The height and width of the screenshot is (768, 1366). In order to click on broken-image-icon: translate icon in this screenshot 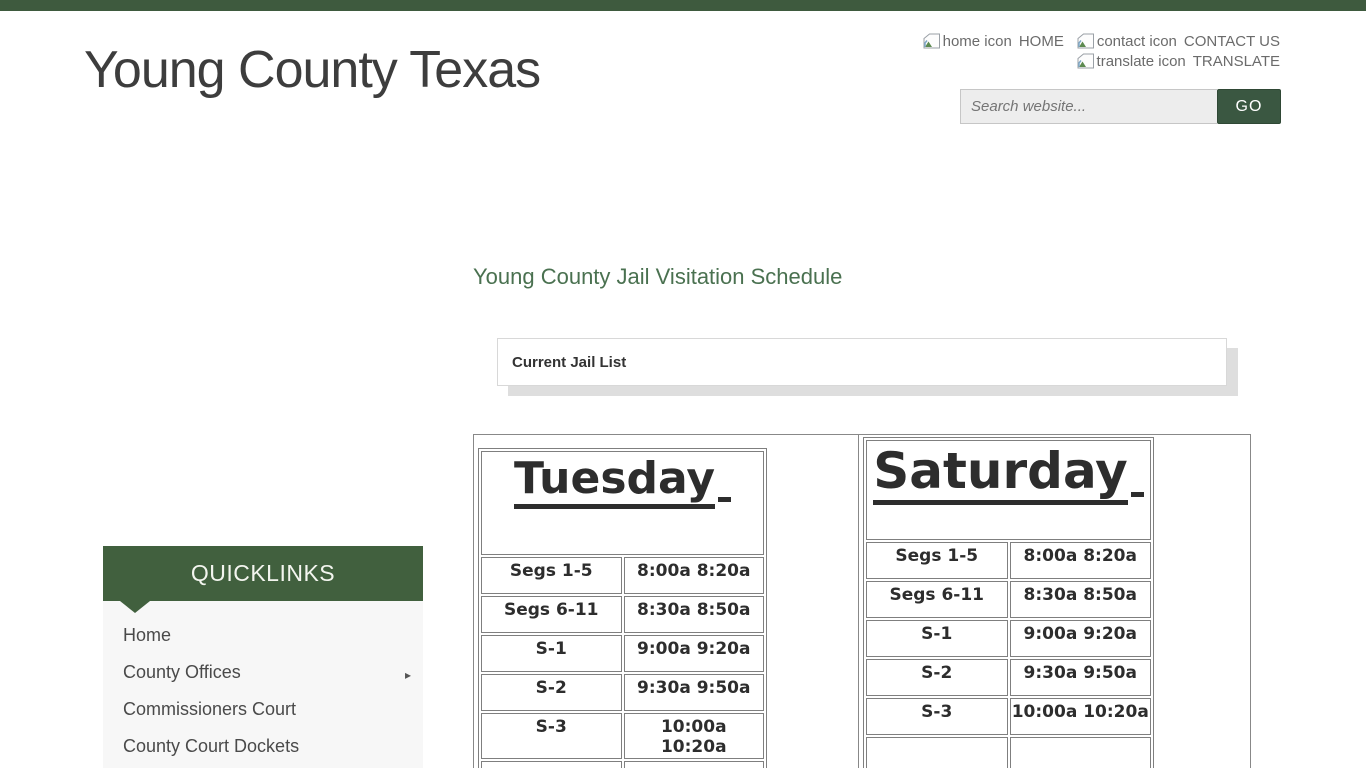, I will do `click(1131, 61)`.